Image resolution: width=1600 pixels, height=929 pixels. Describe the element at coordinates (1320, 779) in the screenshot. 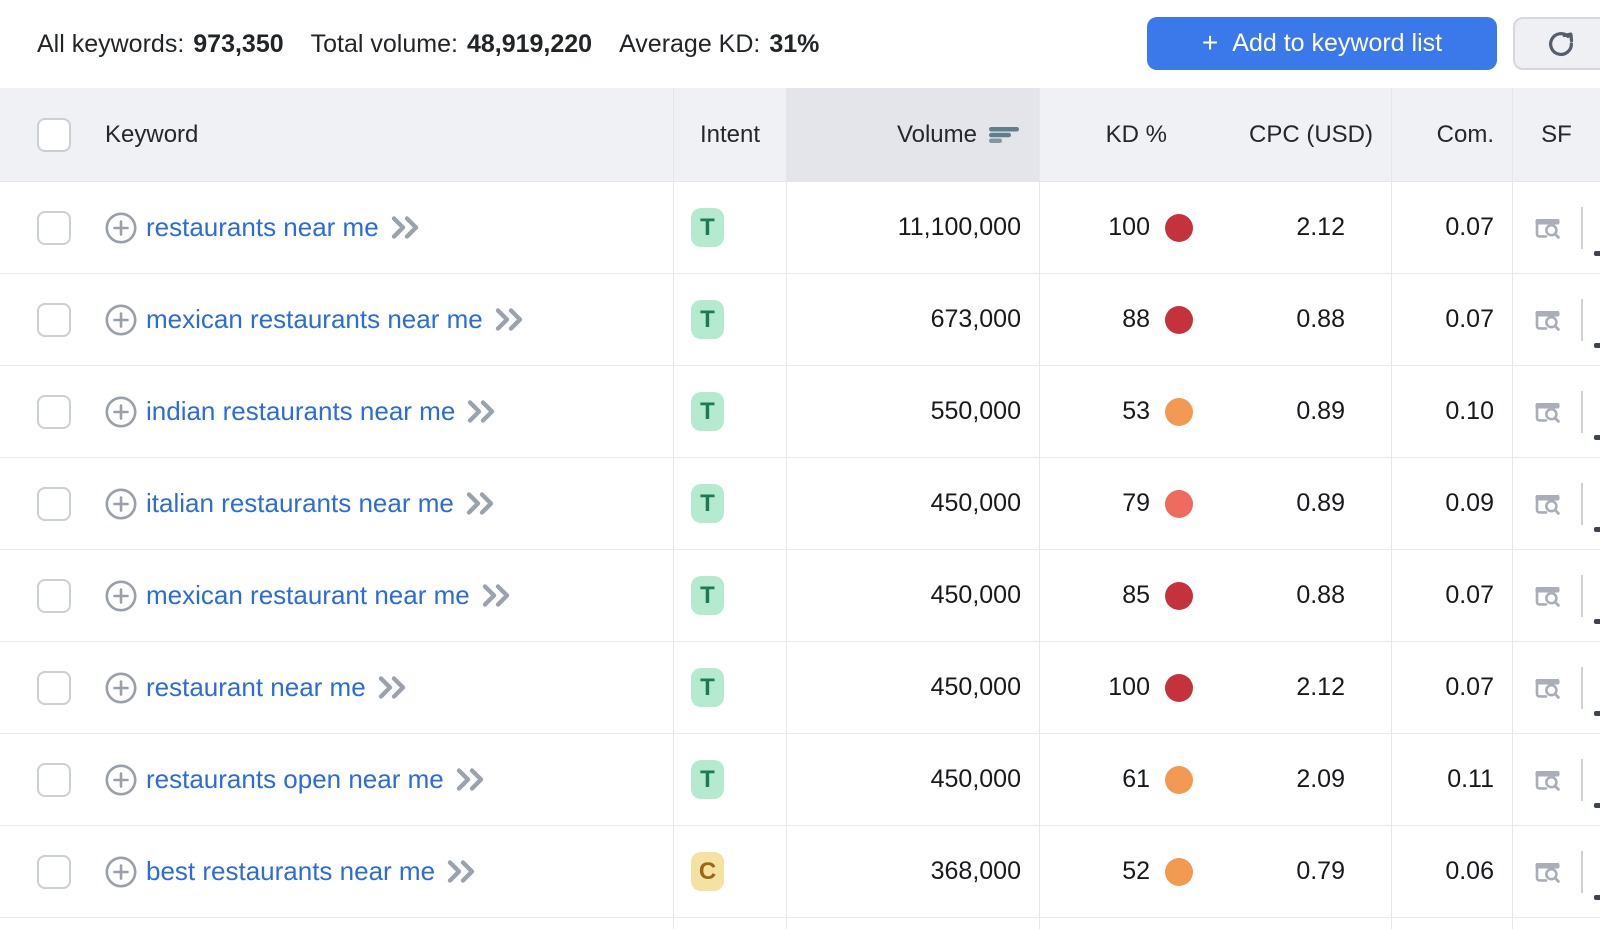

I see `cpc-value: 2.09` at that location.